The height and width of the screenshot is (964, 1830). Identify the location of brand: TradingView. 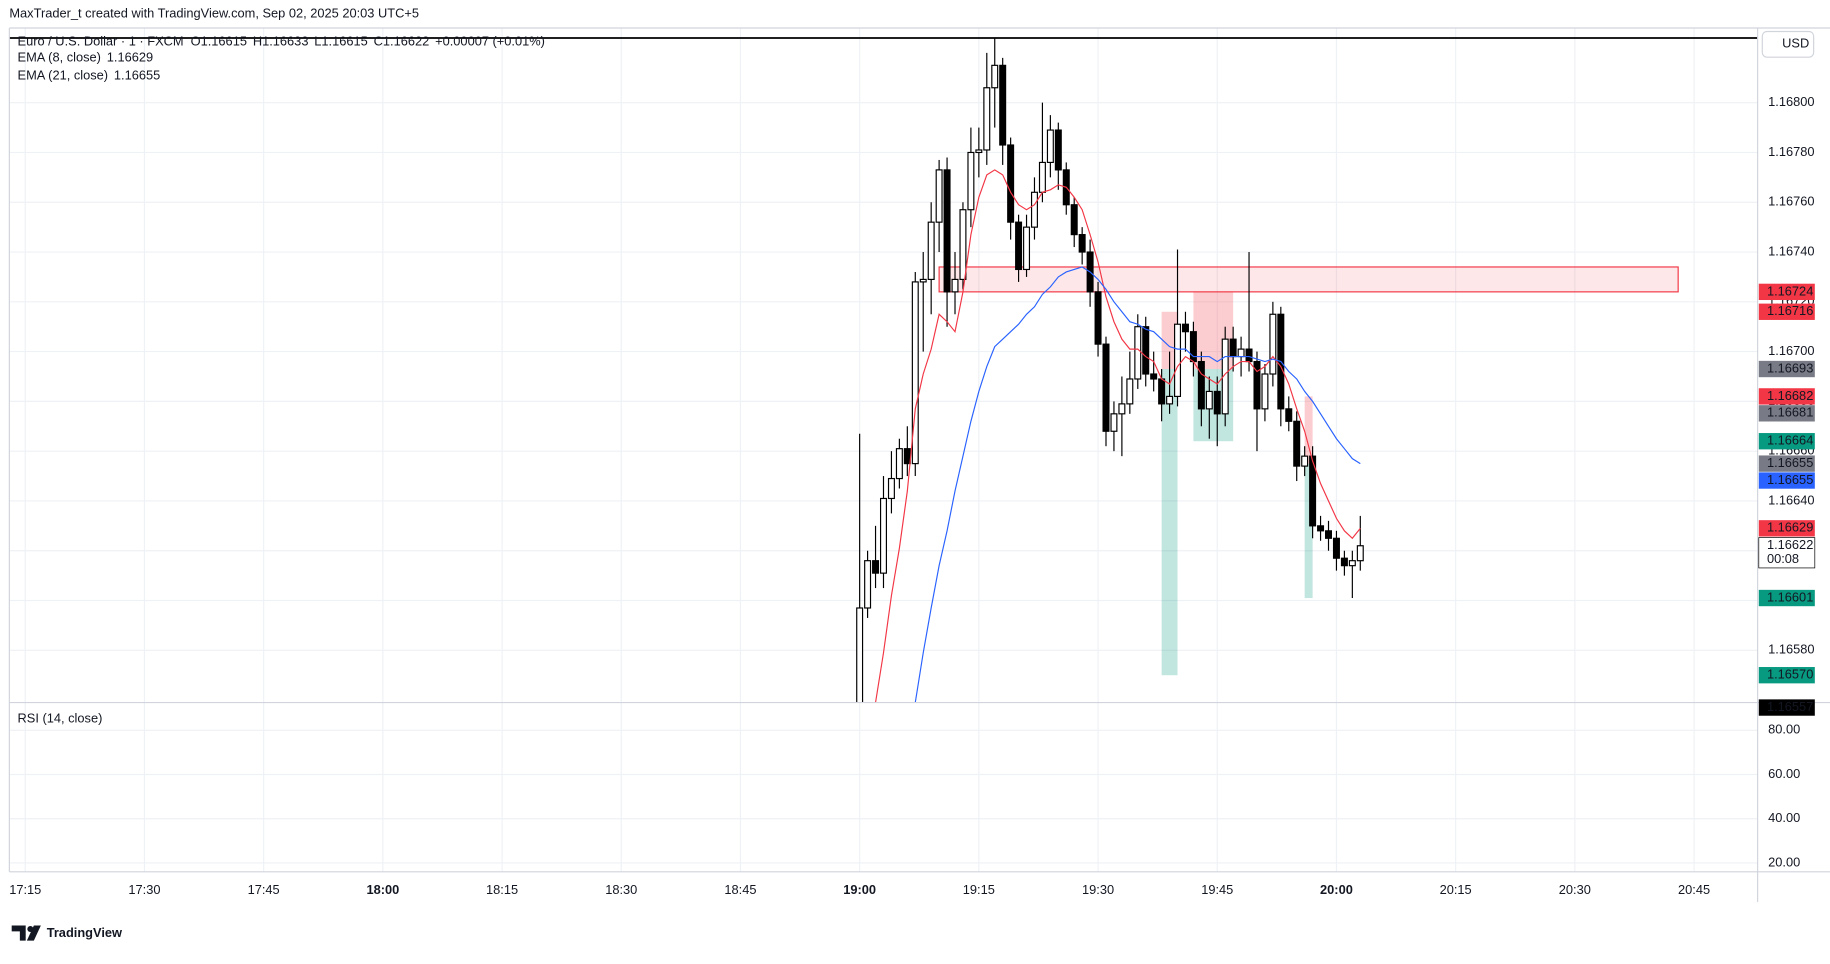
(84, 932).